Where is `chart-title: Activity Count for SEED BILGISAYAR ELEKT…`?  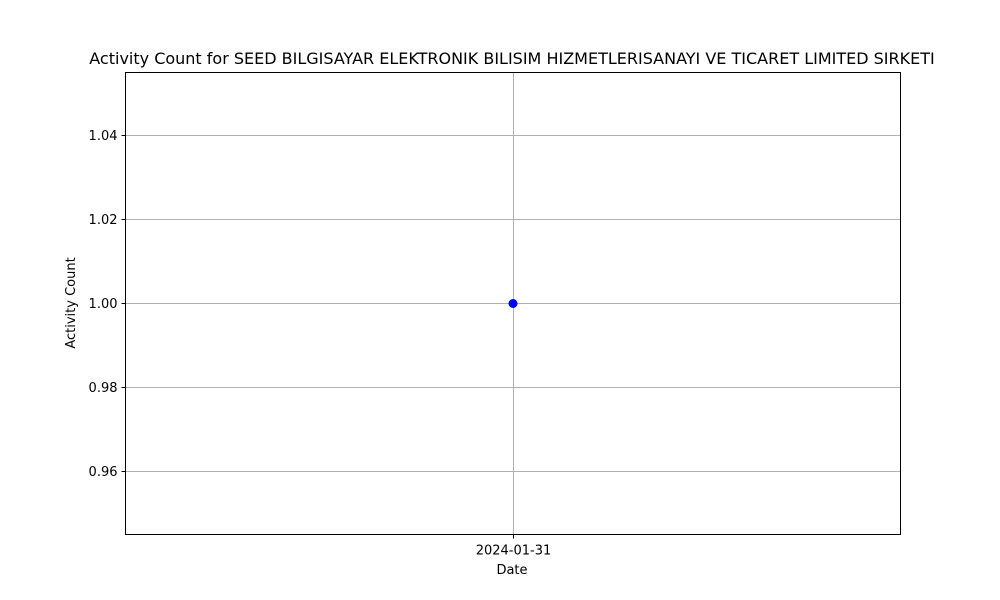 chart-title: Activity Count for SEED BILGISAYAR ELEKT… is located at coordinates (511, 58).